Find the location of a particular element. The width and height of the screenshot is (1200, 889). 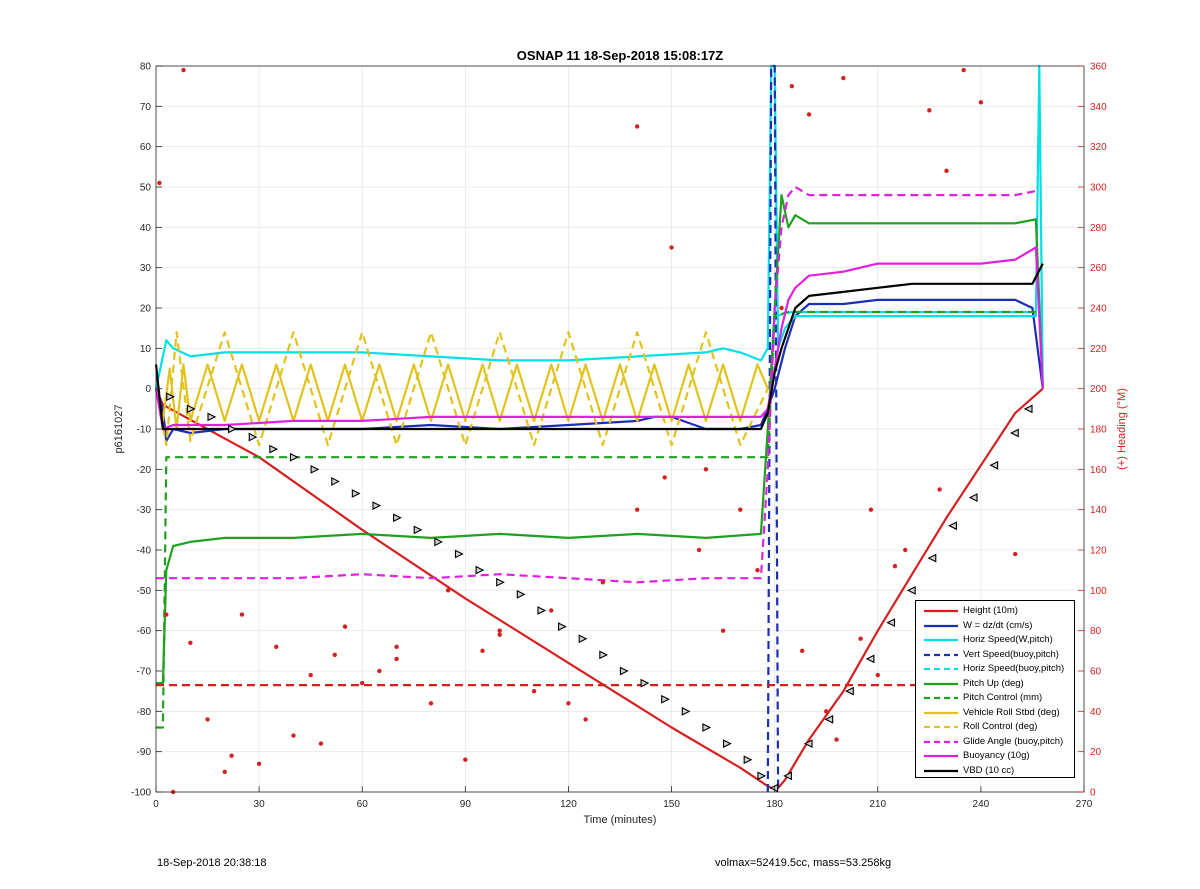

legend-entry: Roll Control (deg) is located at coordinates (997, 727).